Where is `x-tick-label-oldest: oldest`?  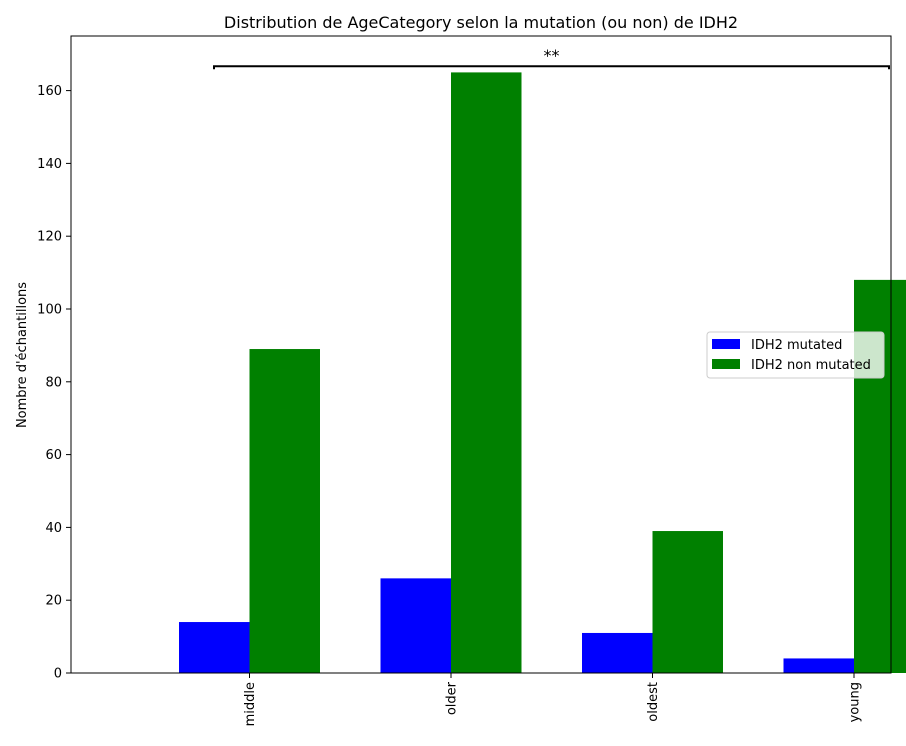
x-tick-label-oldest: oldest is located at coordinates (653, 702).